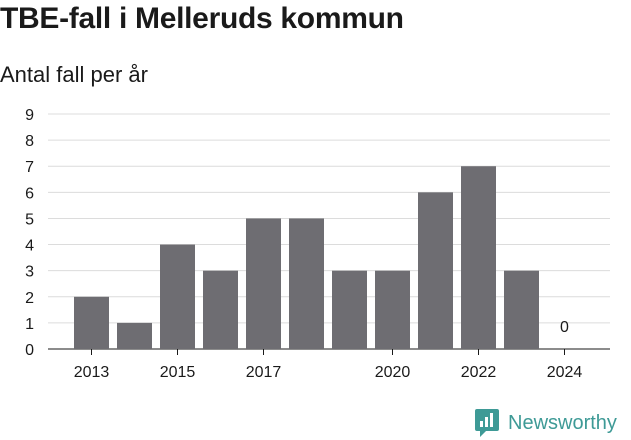 The image size is (631, 440). What do you see at coordinates (29, 298) in the screenshot?
I see `y-tick-label: 2` at bounding box center [29, 298].